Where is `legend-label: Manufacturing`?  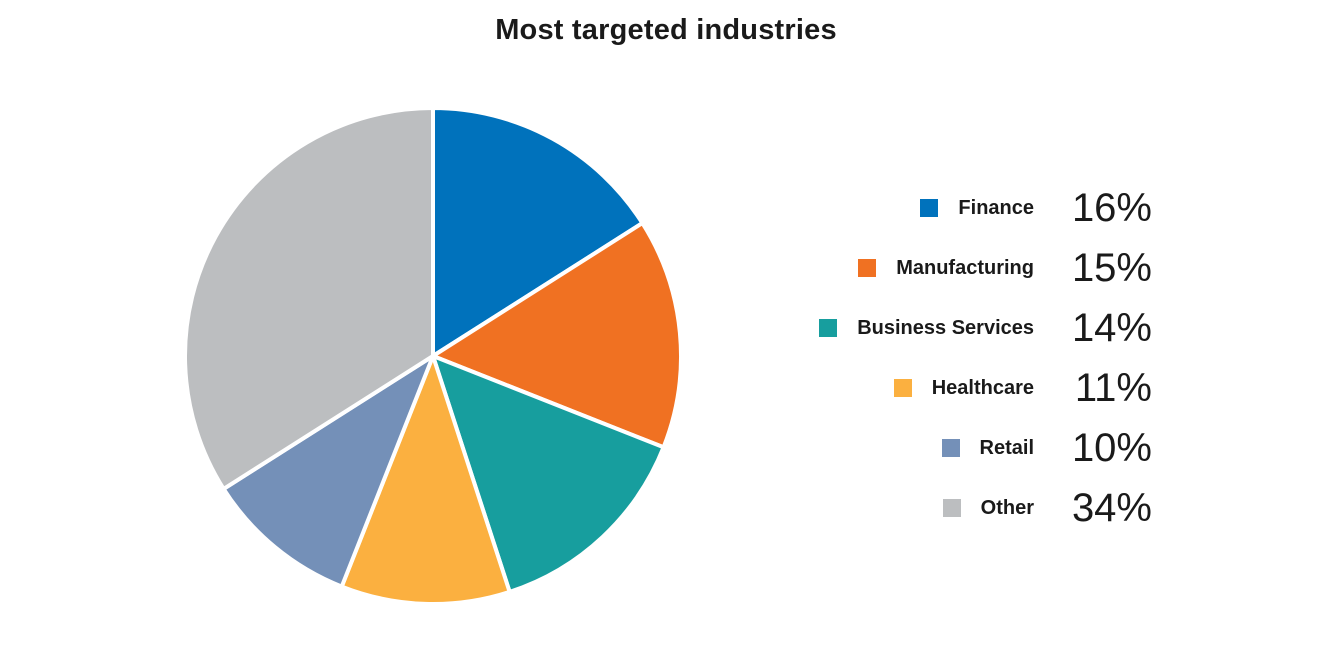
legend-label: Manufacturing is located at coordinates (965, 267).